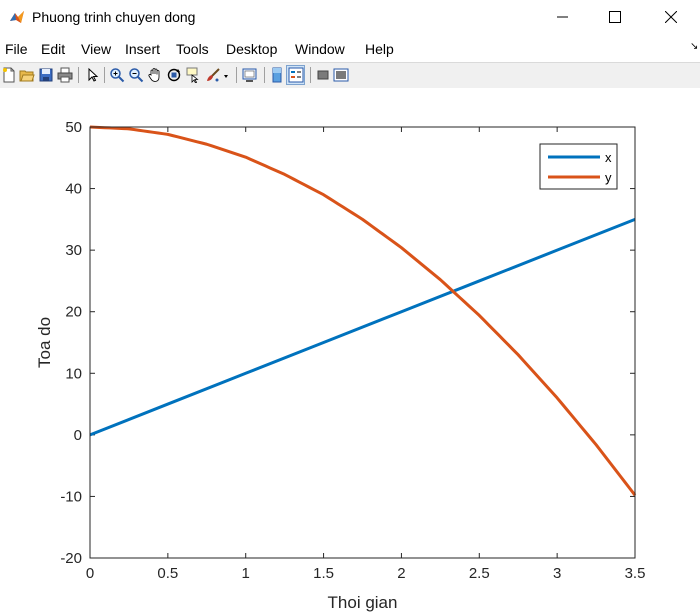 Image resolution: width=700 pixels, height=613 pixels. I want to click on x-tick-label: 2, so click(401, 573).